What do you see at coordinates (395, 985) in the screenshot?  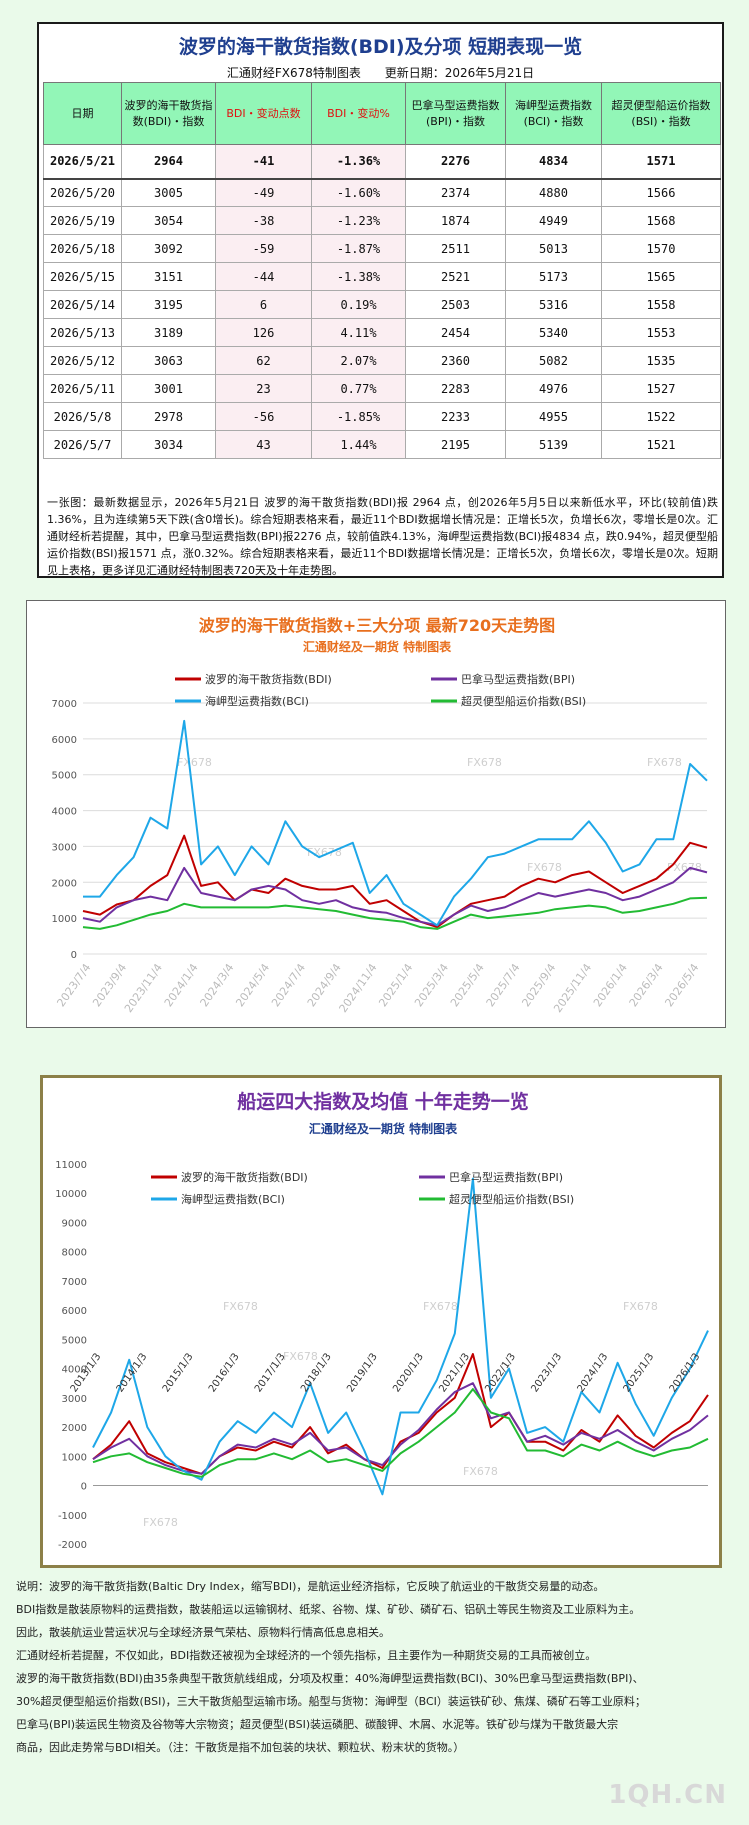 I see `x-tick-label: 2025/1/4` at bounding box center [395, 985].